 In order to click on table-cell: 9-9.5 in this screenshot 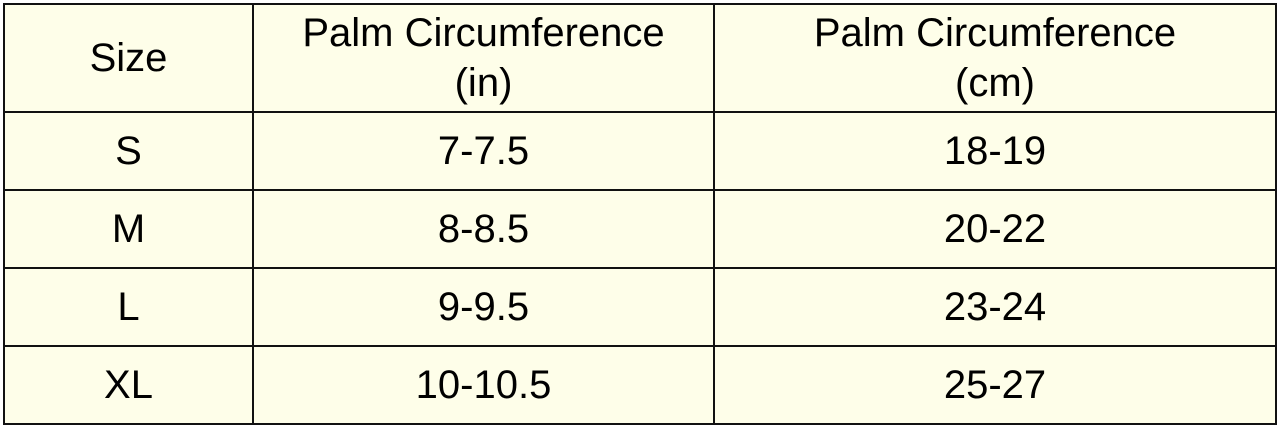, I will do `click(483, 307)`.